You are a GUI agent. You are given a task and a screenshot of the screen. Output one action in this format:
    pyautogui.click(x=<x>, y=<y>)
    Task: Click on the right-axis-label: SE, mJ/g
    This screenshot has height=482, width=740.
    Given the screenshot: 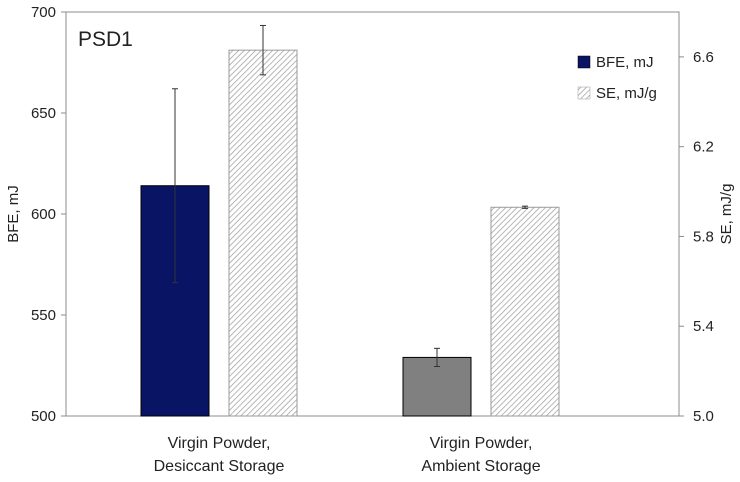 What is the action you would take?
    pyautogui.click(x=726, y=214)
    